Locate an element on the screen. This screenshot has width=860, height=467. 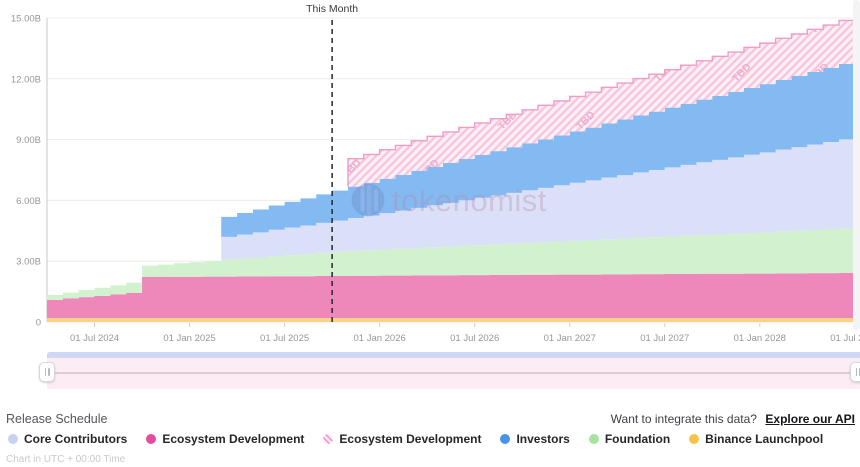
legend-item-binance-launchpool: Binance Launchpool is located at coordinates (756, 439).